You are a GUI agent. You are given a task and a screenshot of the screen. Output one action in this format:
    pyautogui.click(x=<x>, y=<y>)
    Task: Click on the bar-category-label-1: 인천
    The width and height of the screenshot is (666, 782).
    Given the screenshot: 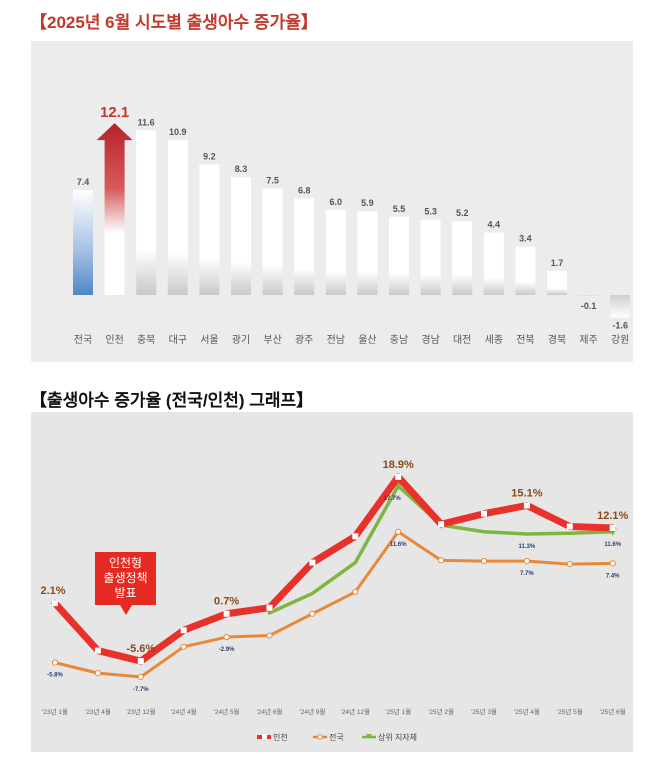 What is the action you would take?
    pyautogui.click(x=114, y=340)
    